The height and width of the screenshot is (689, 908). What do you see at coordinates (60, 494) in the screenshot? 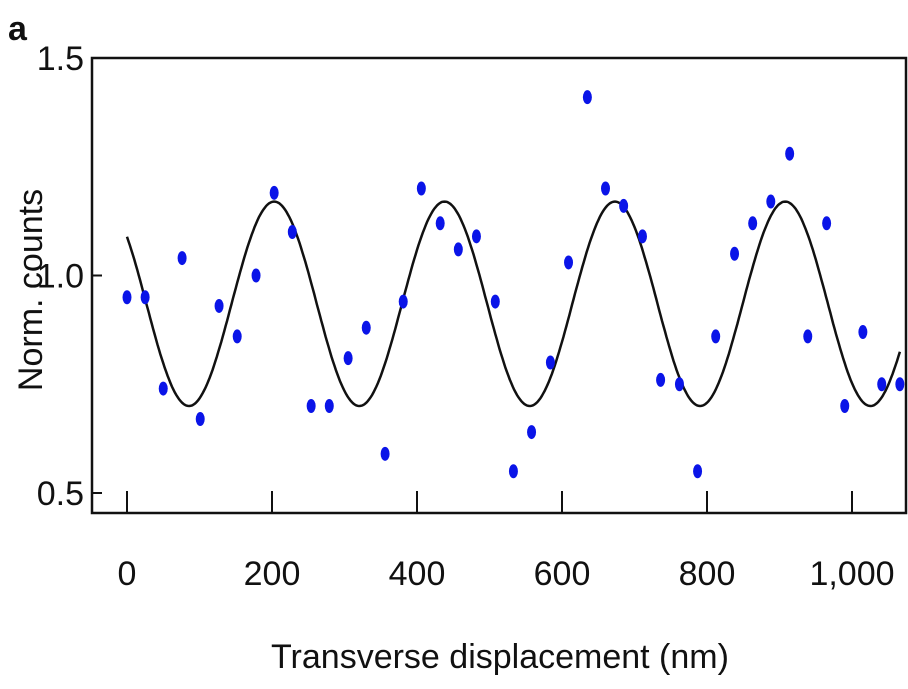
I see `y-tick-label: 0.5` at bounding box center [60, 494].